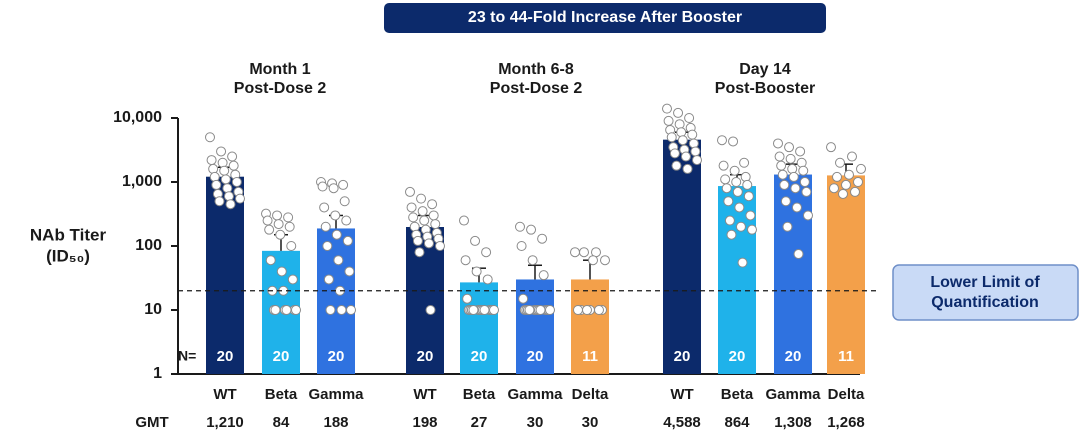 The width and height of the screenshot is (1086, 434). I want to click on y-tick-label: 1, so click(157, 373).